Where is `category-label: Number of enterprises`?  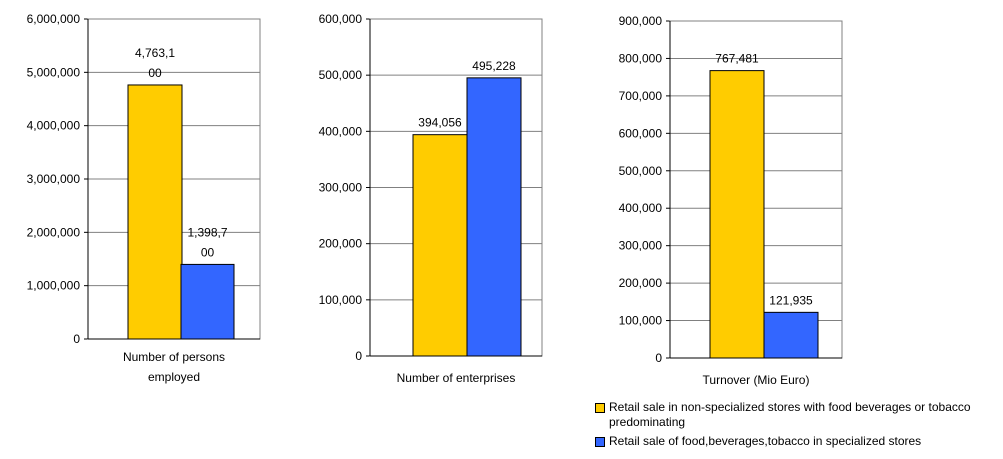 category-label: Number of enterprises is located at coordinates (456, 378).